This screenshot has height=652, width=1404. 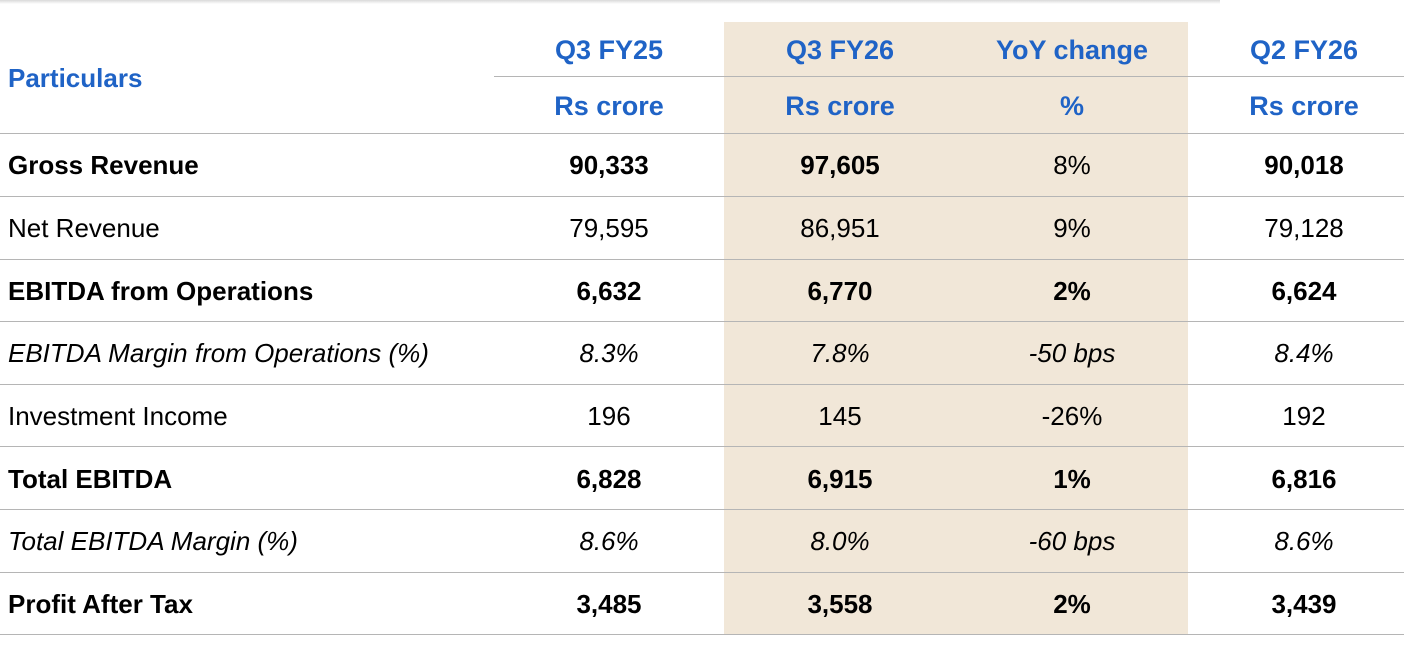 What do you see at coordinates (702, 133) in the screenshot?
I see `header-bottom-border` at bounding box center [702, 133].